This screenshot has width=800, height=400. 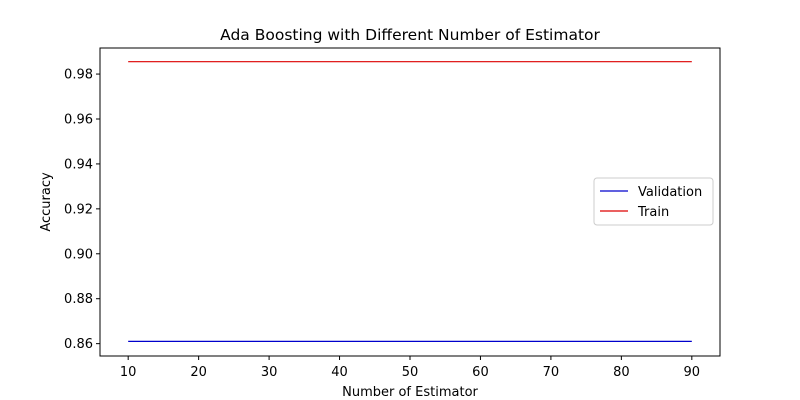 I want to click on x-tick-label: 60, so click(x=480, y=372).